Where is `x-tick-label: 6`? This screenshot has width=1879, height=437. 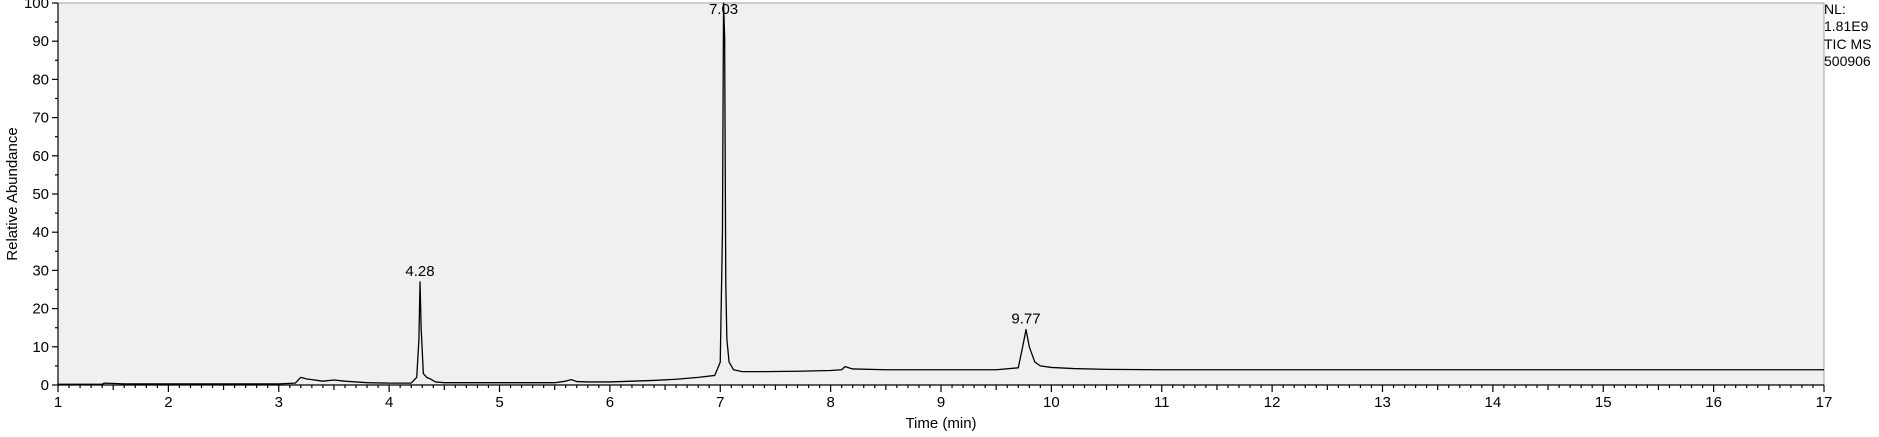
x-tick-label: 6 is located at coordinates (610, 402).